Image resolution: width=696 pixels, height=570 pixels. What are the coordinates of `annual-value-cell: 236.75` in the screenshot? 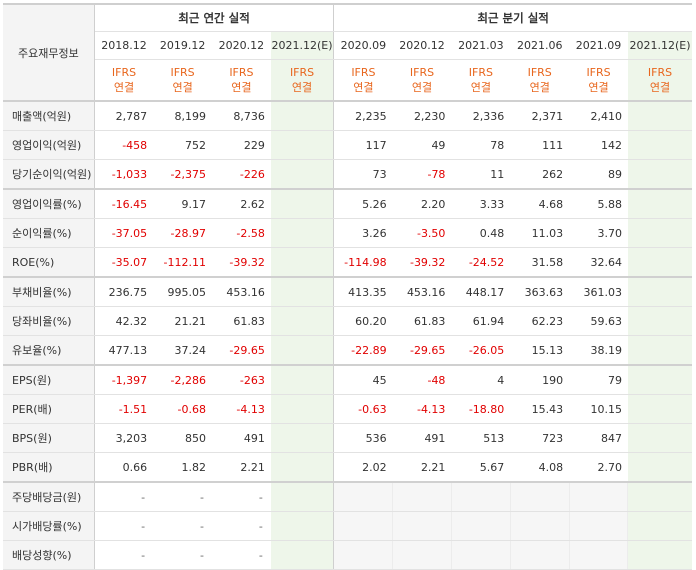 It's located at (124, 291).